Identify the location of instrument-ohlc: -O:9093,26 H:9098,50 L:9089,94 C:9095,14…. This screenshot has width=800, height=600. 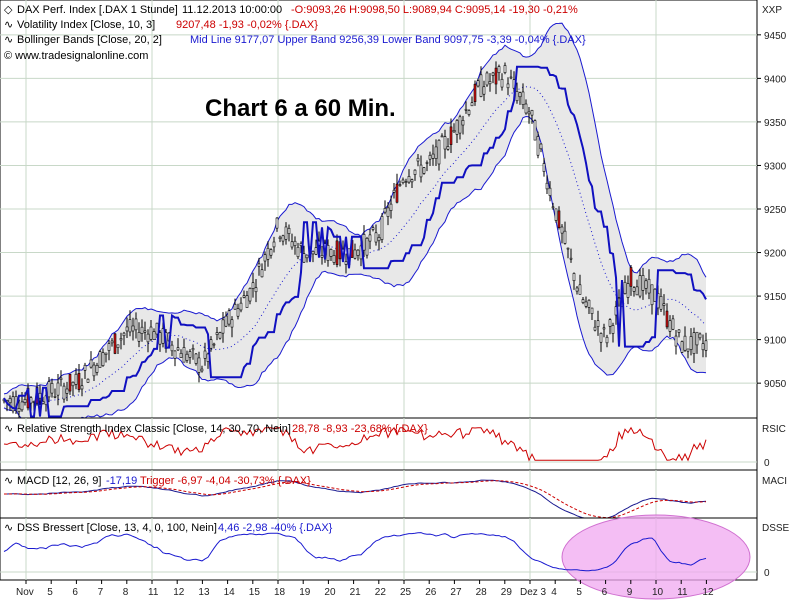
(434, 10).